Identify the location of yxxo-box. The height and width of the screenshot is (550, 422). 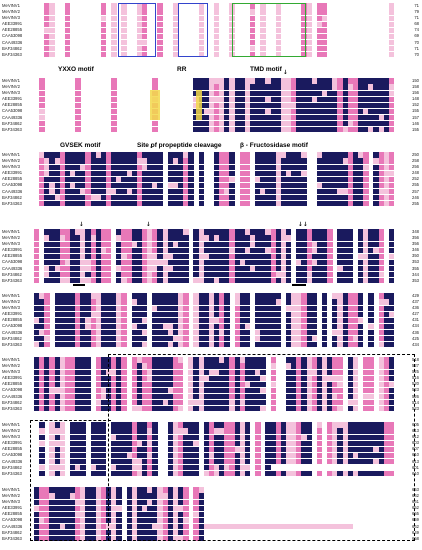
(137, 30).